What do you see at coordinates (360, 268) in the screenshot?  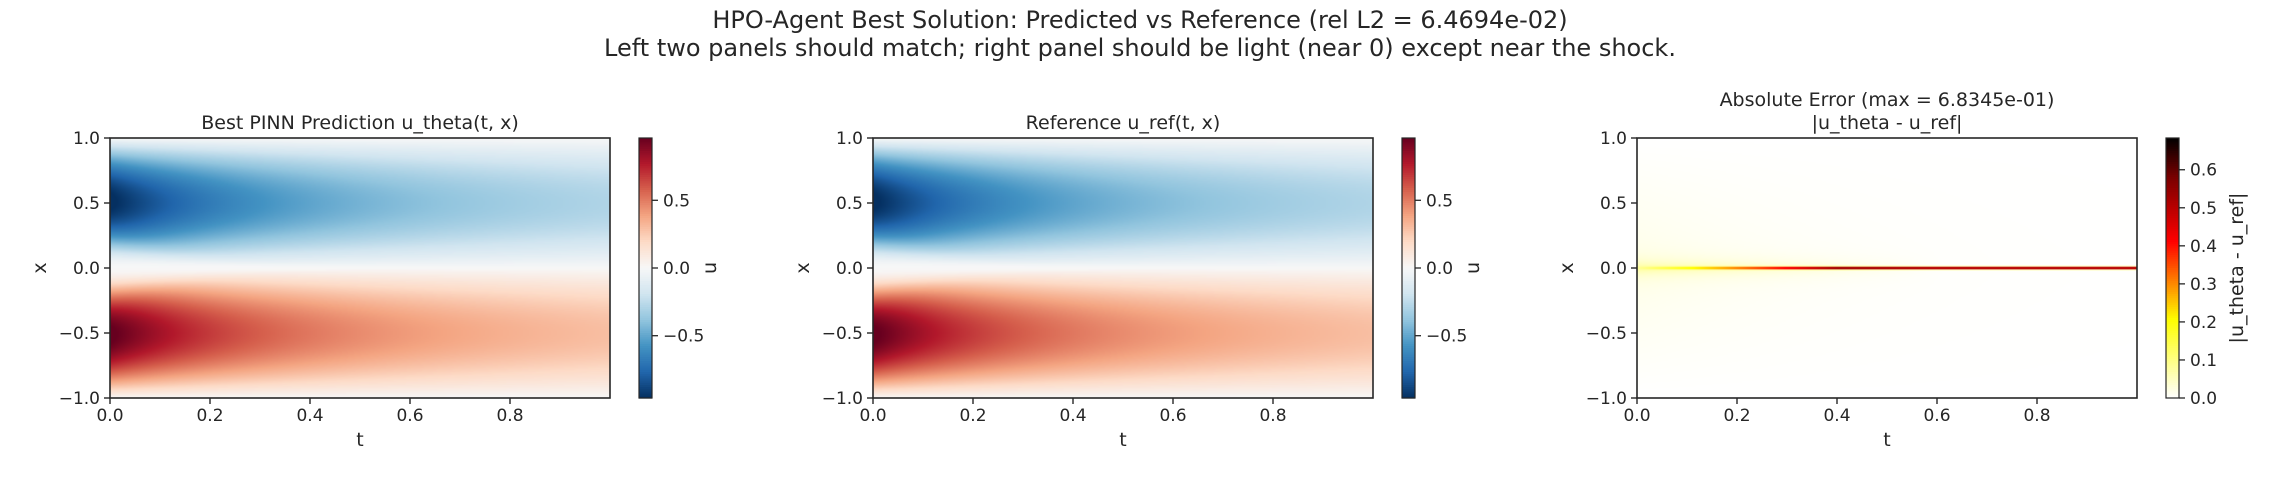 I see `heatmap-image` at bounding box center [360, 268].